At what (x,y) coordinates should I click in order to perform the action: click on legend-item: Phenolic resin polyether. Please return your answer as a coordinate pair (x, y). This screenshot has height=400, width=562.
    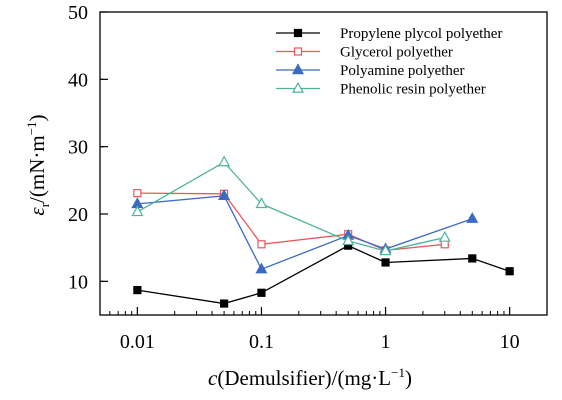
    Looking at the image, I should click on (381, 90).